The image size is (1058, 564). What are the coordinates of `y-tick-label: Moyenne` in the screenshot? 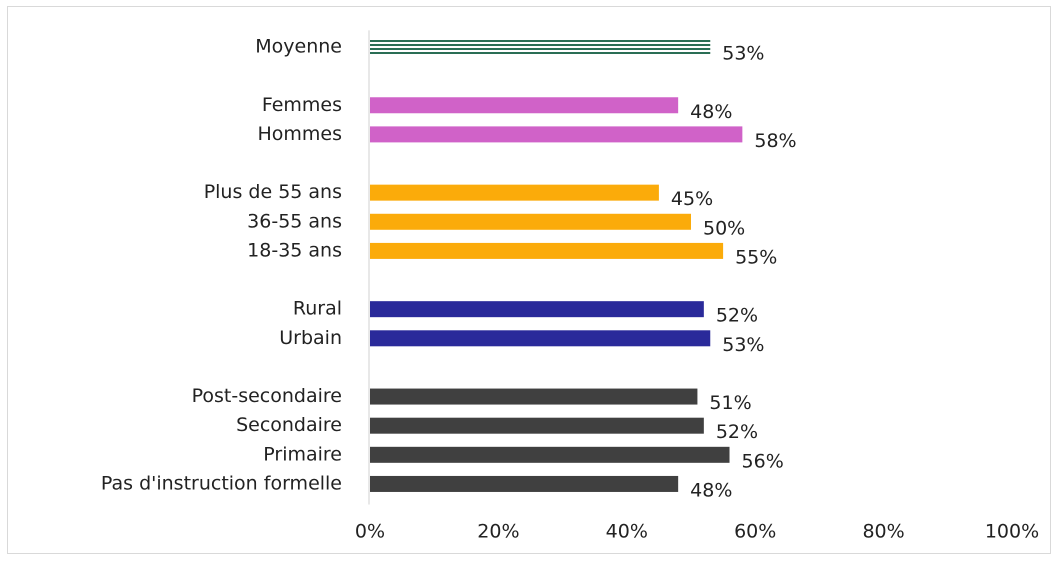 It's located at (298, 47).